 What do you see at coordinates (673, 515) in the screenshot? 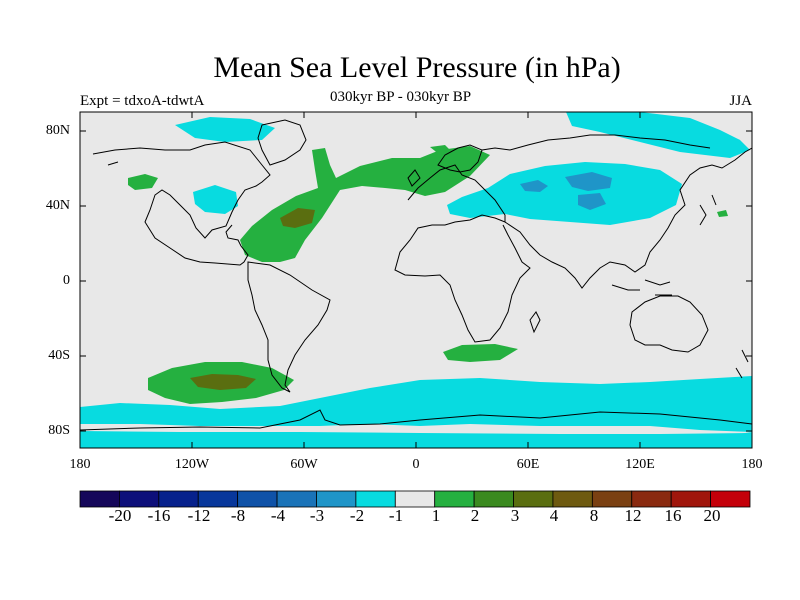
I see `colorbar-label: 16` at bounding box center [673, 515].